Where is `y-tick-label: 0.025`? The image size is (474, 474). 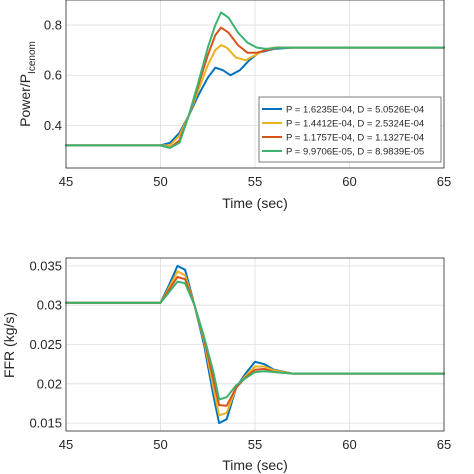
y-tick-label: 0.025 is located at coordinates (45, 344).